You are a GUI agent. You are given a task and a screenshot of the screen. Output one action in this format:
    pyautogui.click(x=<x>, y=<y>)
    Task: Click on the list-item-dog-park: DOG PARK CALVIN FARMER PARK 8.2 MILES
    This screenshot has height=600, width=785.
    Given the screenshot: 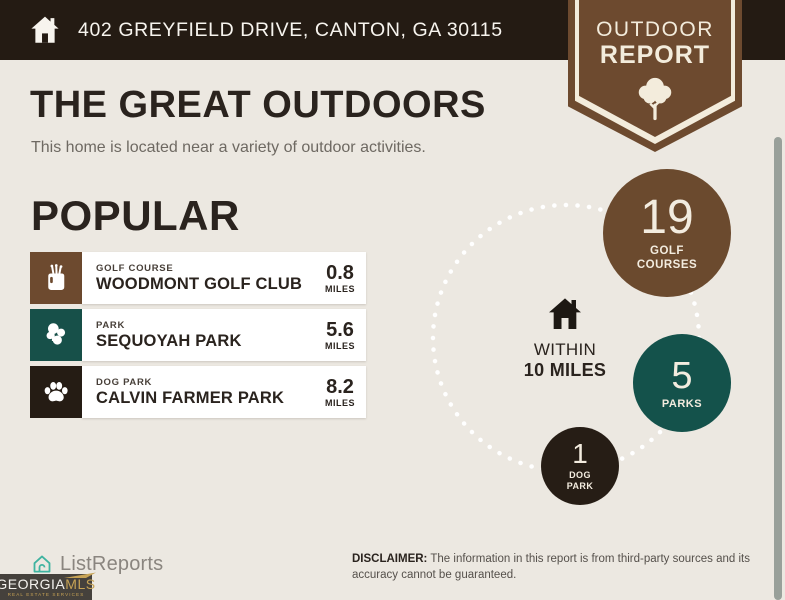 What is the action you would take?
    pyautogui.click(x=198, y=392)
    